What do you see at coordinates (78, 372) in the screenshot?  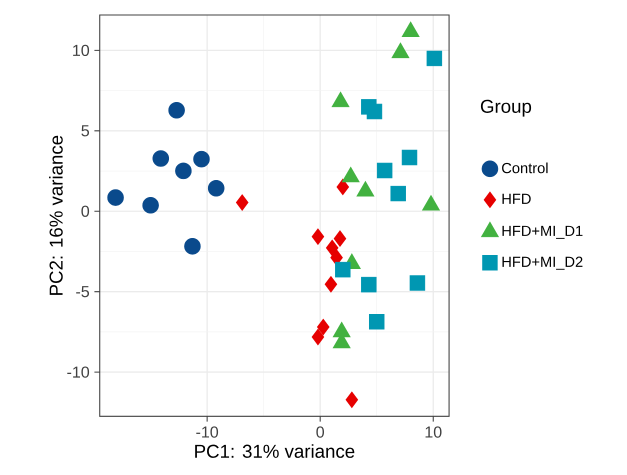 I see `y-tick-label: -10` at bounding box center [78, 372].